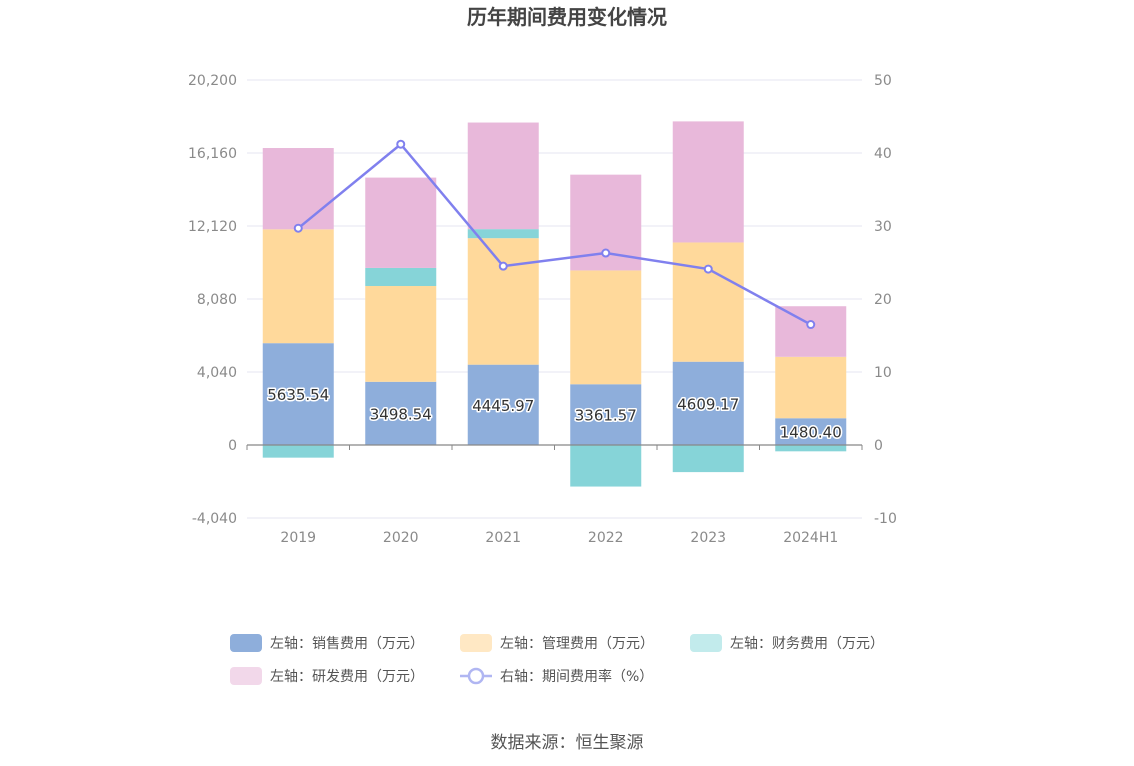 This screenshot has height=766, width=1134. Describe the element at coordinates (503, 538) in the screenshot. I see `x-tick-label: 2021` at that location.